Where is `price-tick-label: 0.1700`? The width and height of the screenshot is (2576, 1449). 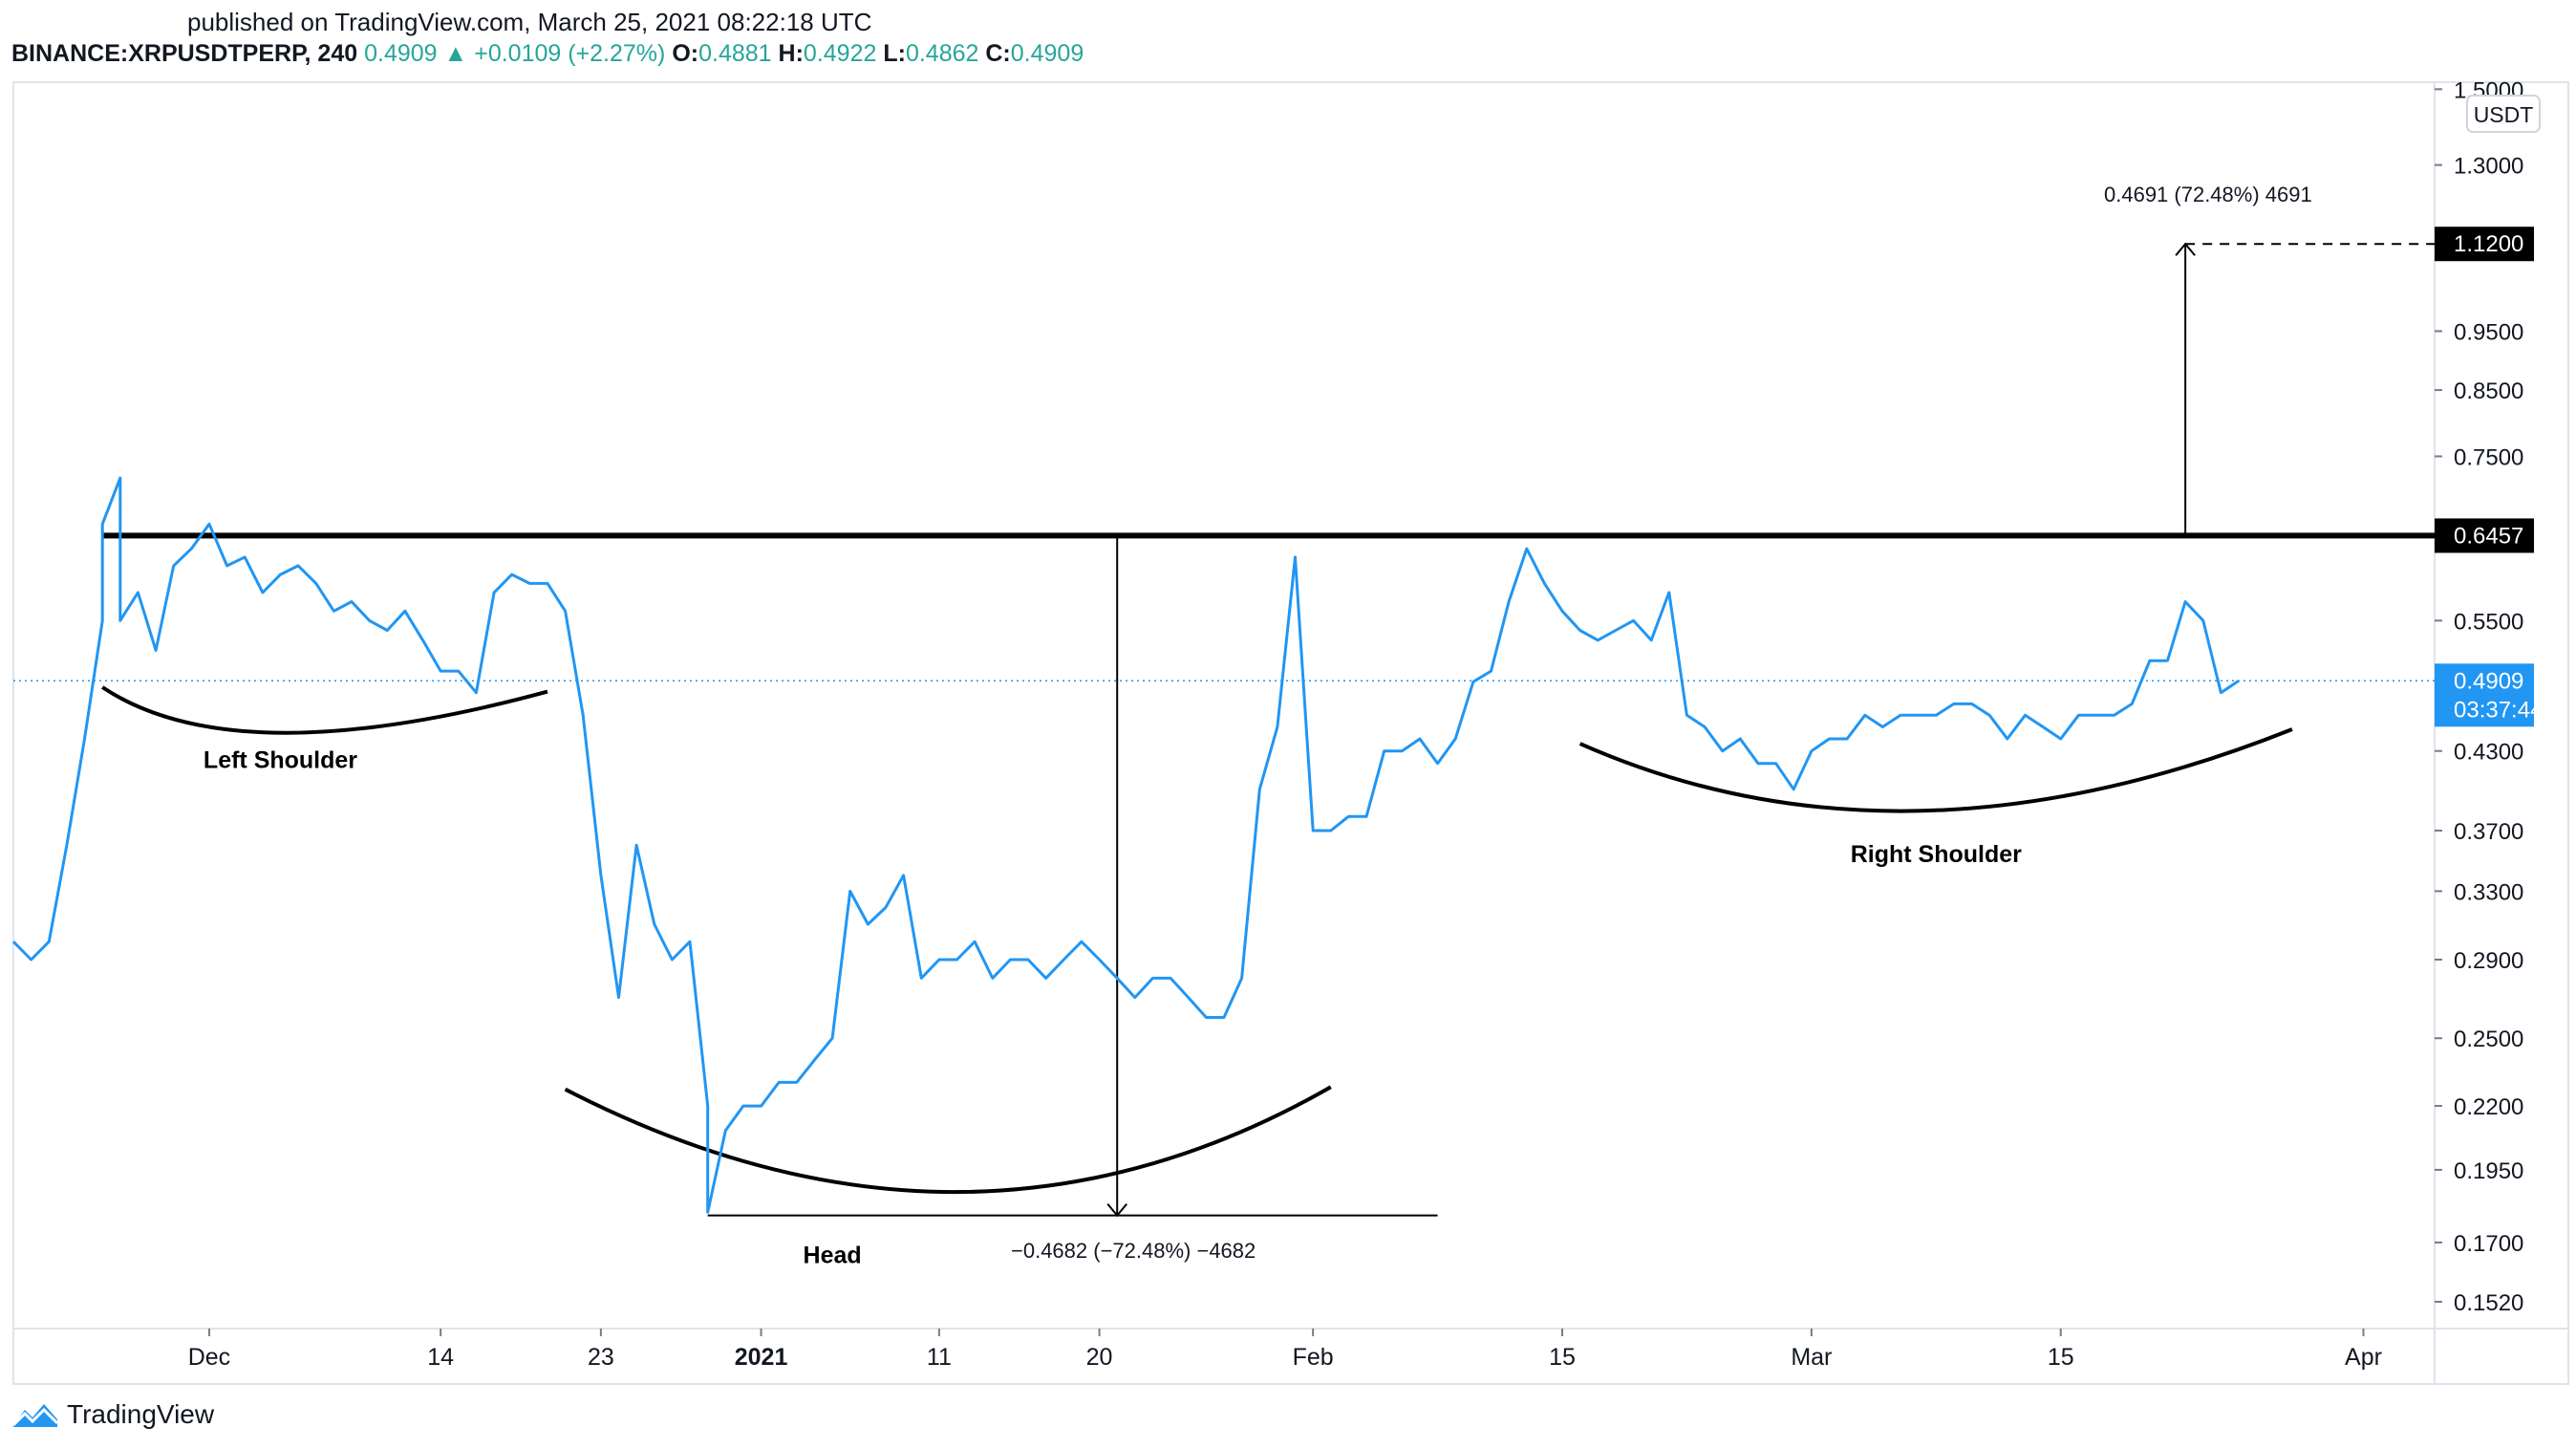
price-tick-label: 0.1700 is located at coordinates (2488, 1244).